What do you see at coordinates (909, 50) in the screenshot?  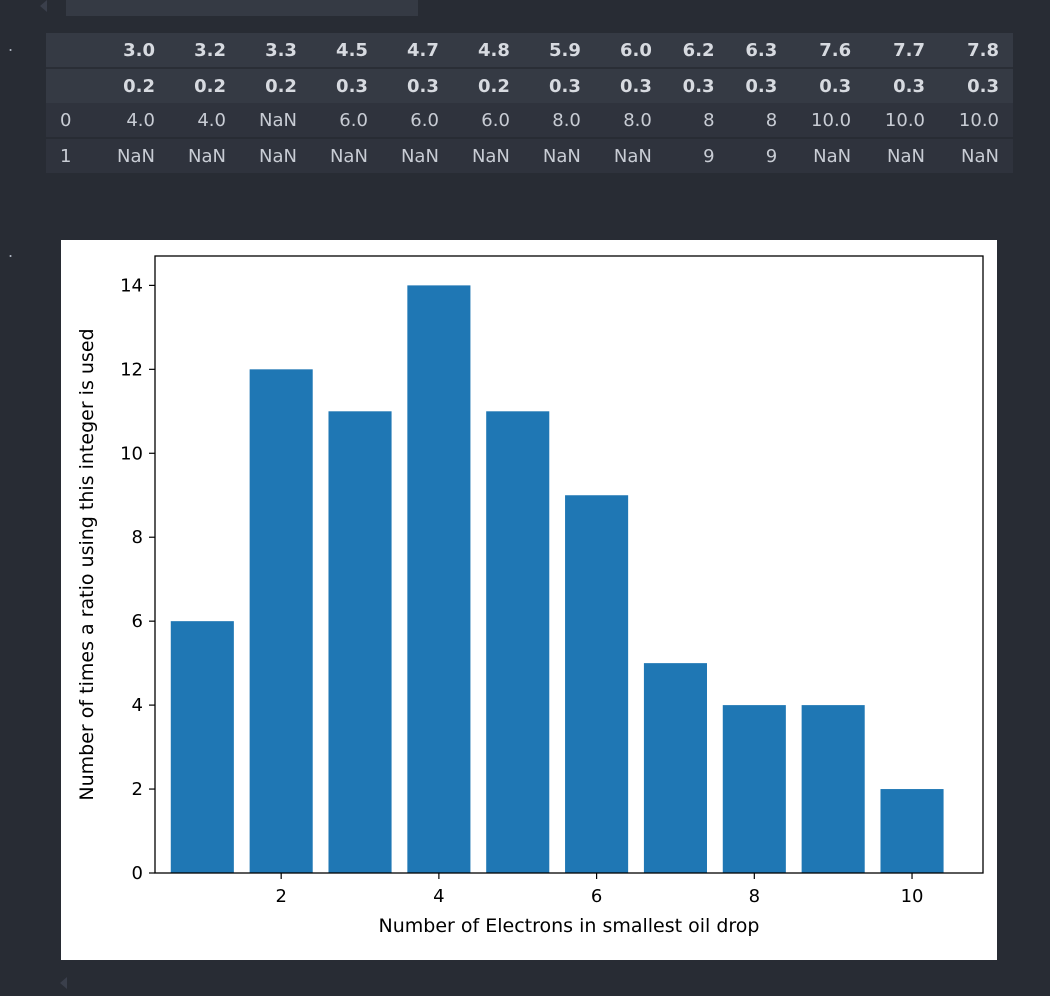 I see `column-header-cell: 7.7` at bounding box center [909, 50].